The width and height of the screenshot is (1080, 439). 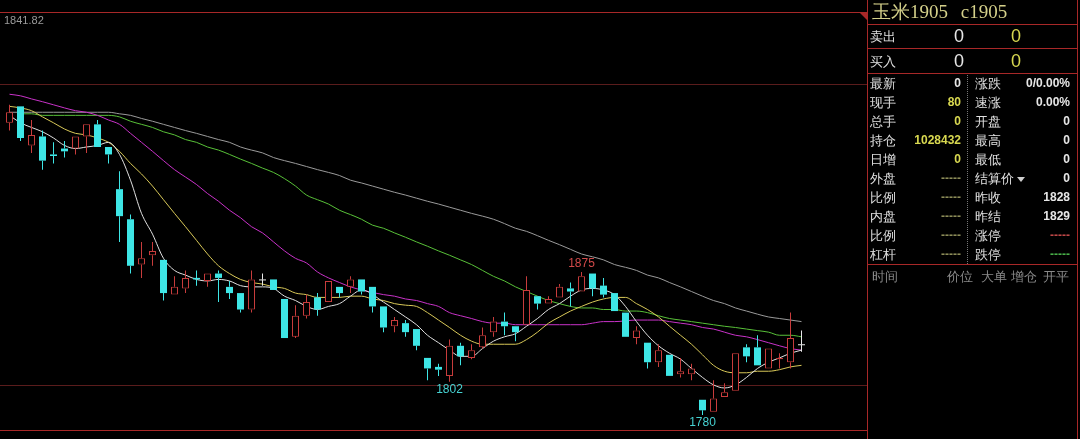 I want to click on text: 最低, so click(x=988, y=159).